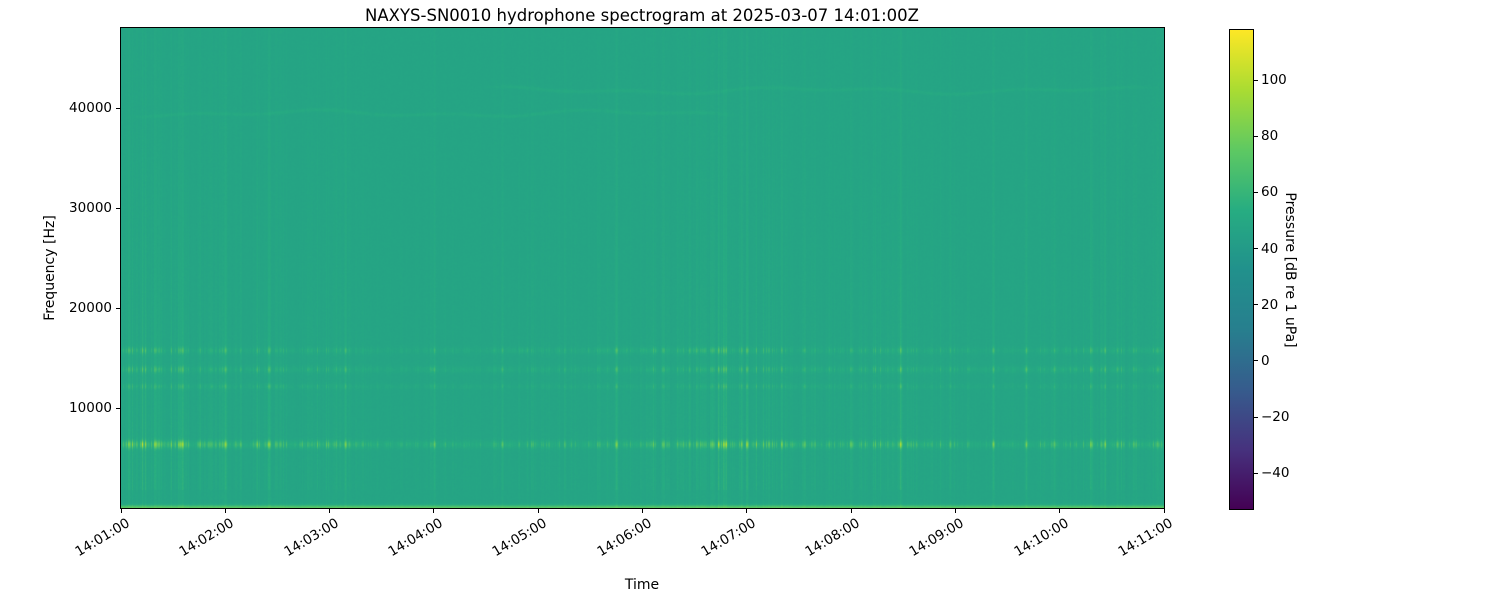 Image resolution: width=1500 pixels, height=600 pixels. I want to click on colorbar-tick-label: −40, so click(1275, 473).